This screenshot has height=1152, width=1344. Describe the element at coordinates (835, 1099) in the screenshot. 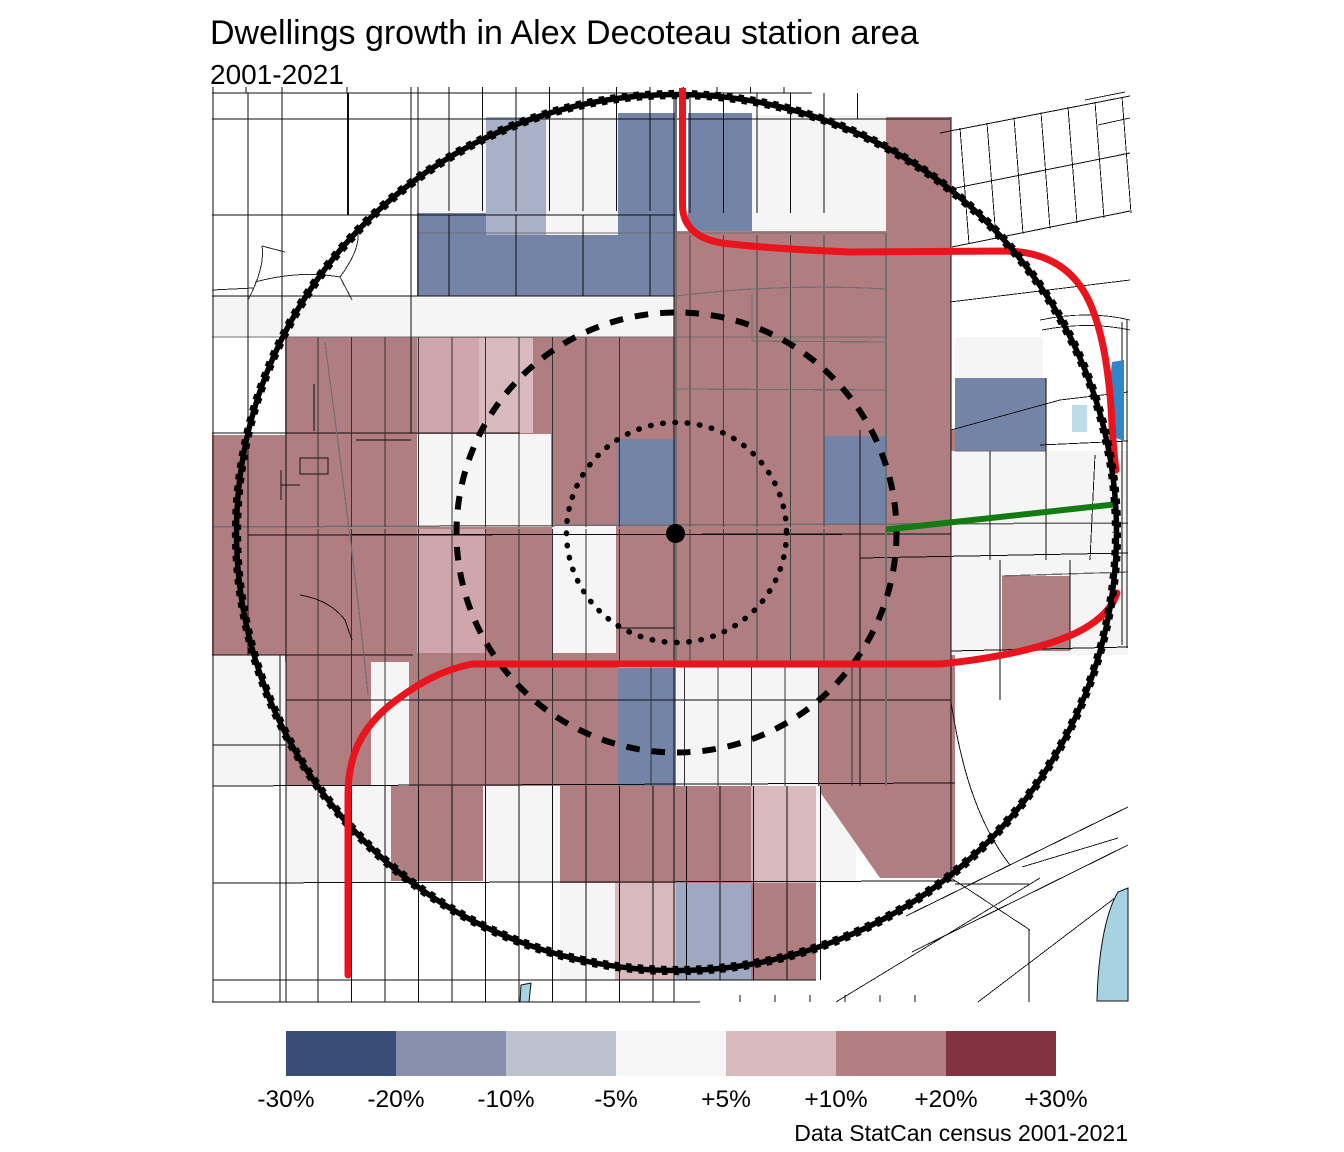

I see `svg-text: +10%` at that location.